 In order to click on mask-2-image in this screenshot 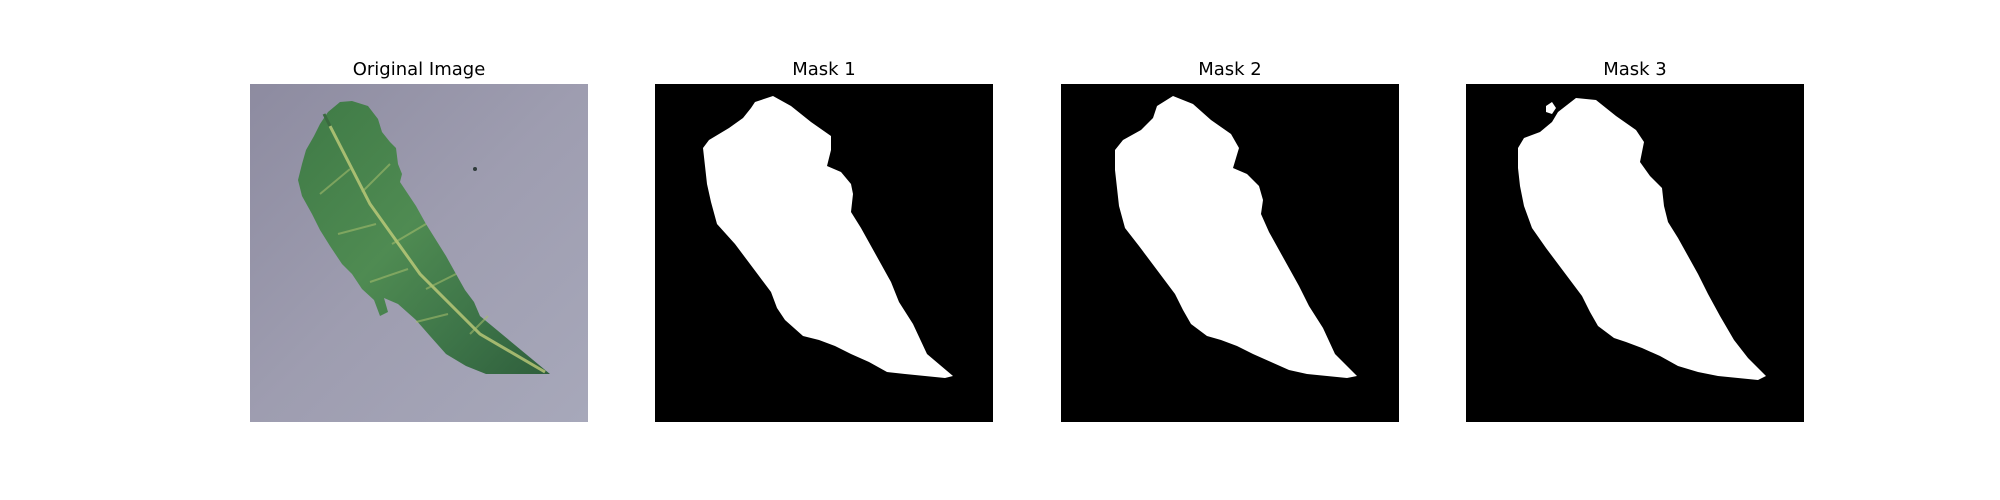, I will do `click(1230, 253)`.